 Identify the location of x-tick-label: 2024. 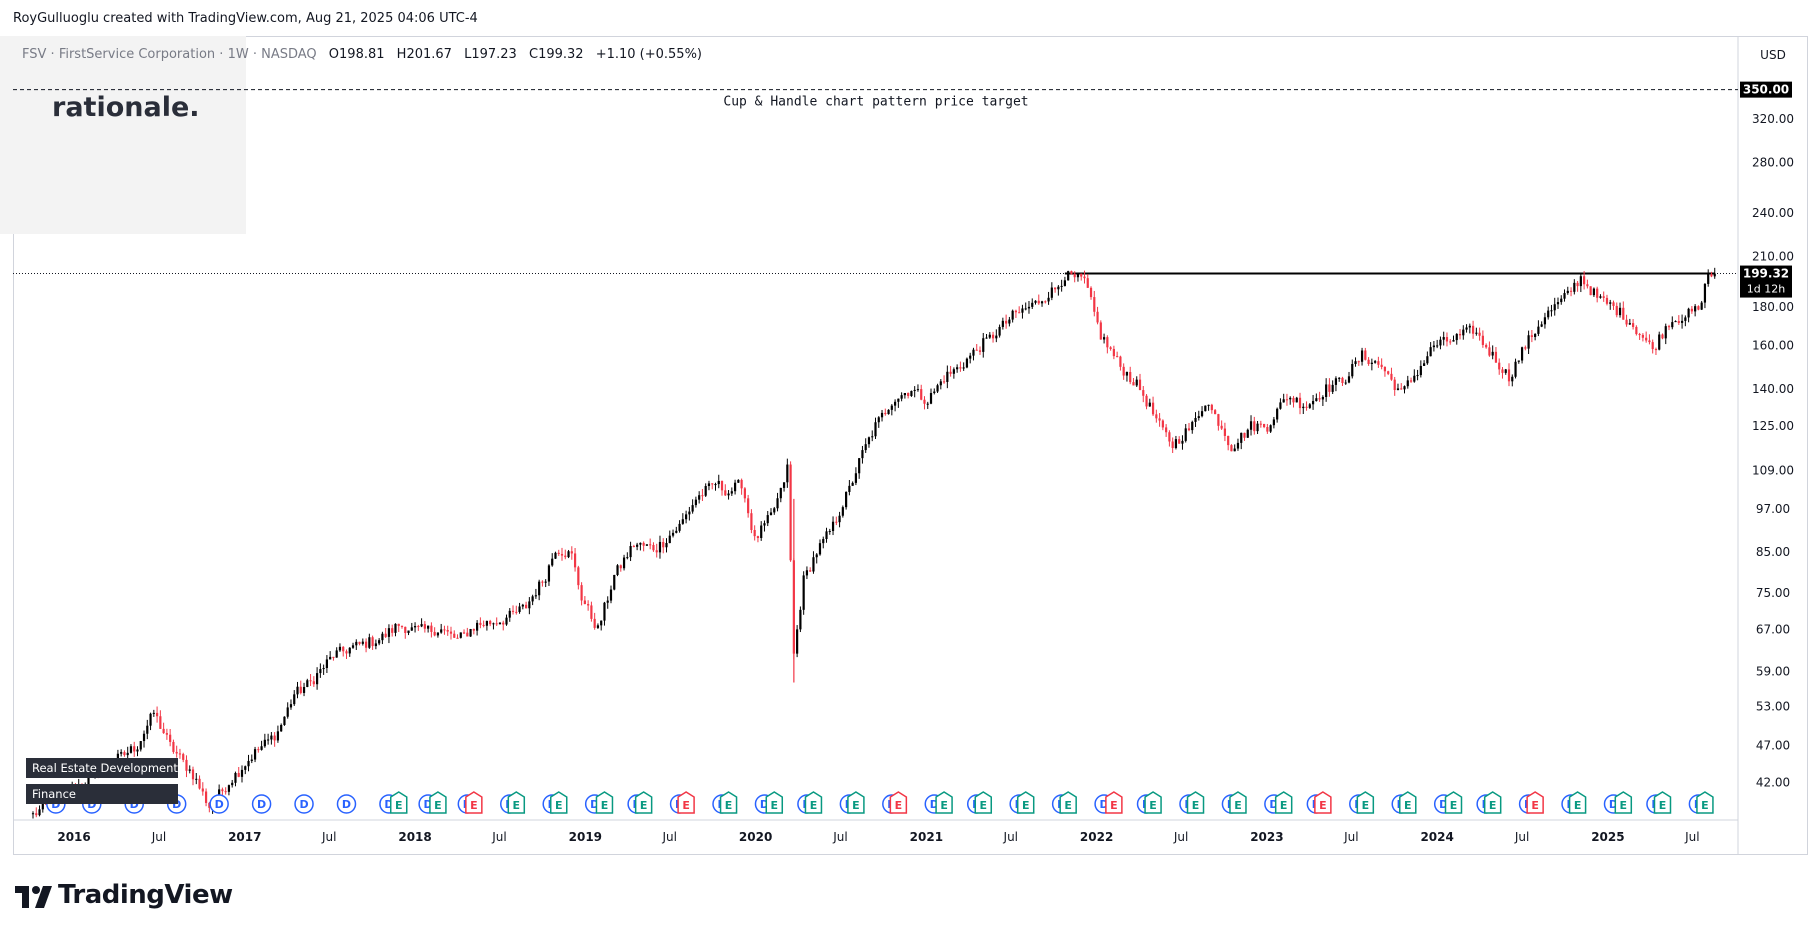
(1436, 837).